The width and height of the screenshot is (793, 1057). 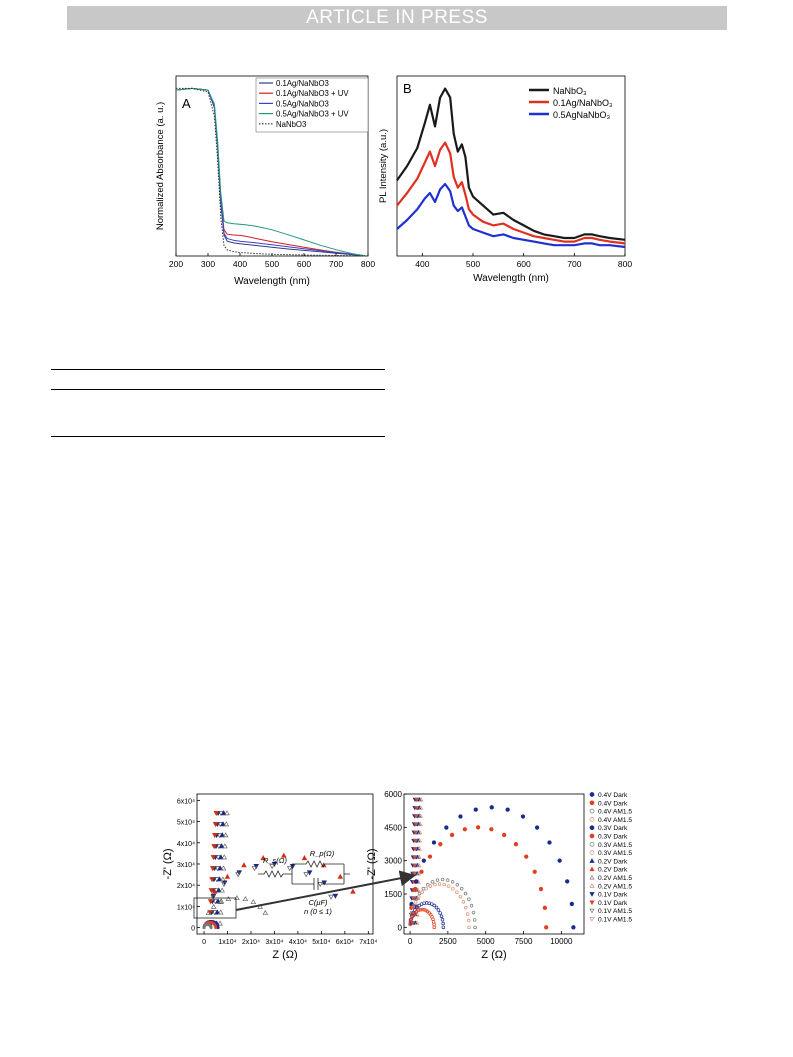 What do you see at coordinates (583, 103) in the screenshot?
I see `legend-label: 0.1Ag/NaNbO₃` at bounding box center [583, 103].